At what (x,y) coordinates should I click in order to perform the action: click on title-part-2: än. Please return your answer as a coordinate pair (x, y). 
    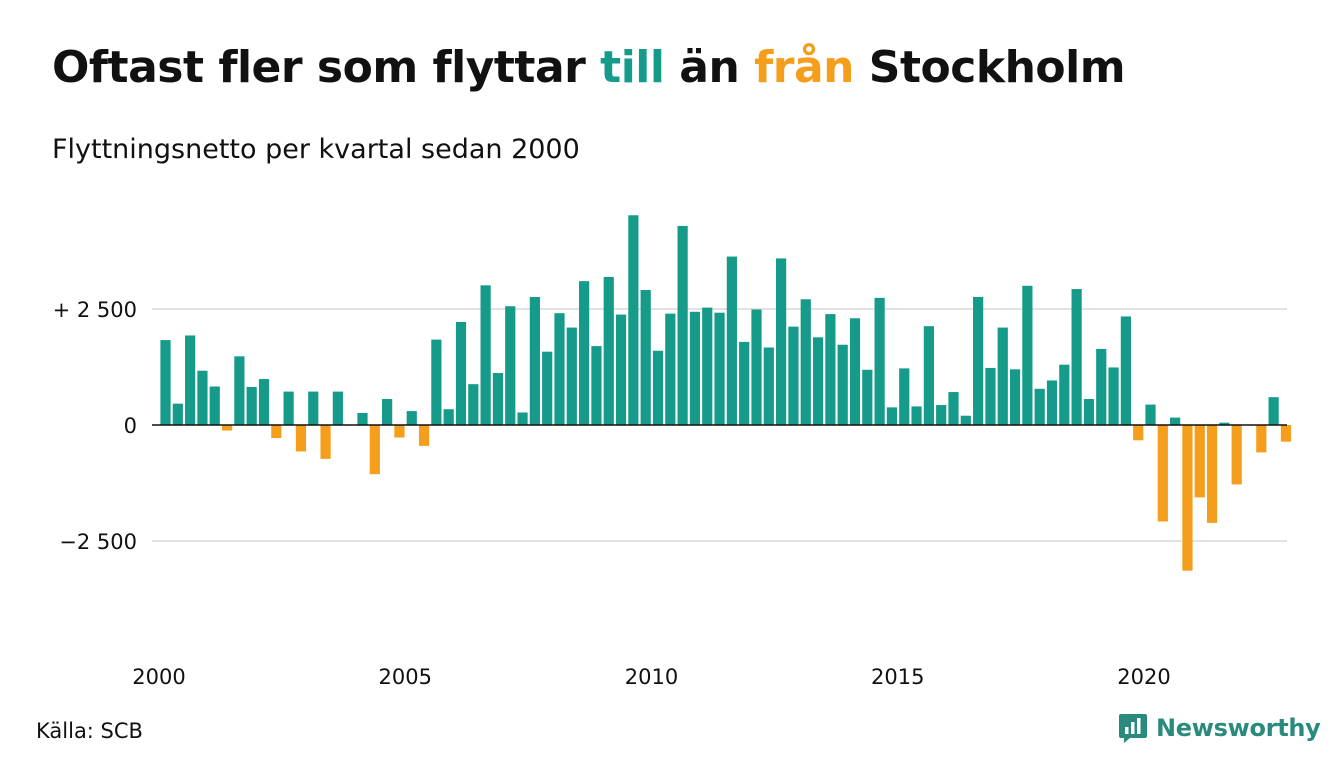
    Looking at the image, I should click on (709, 67).